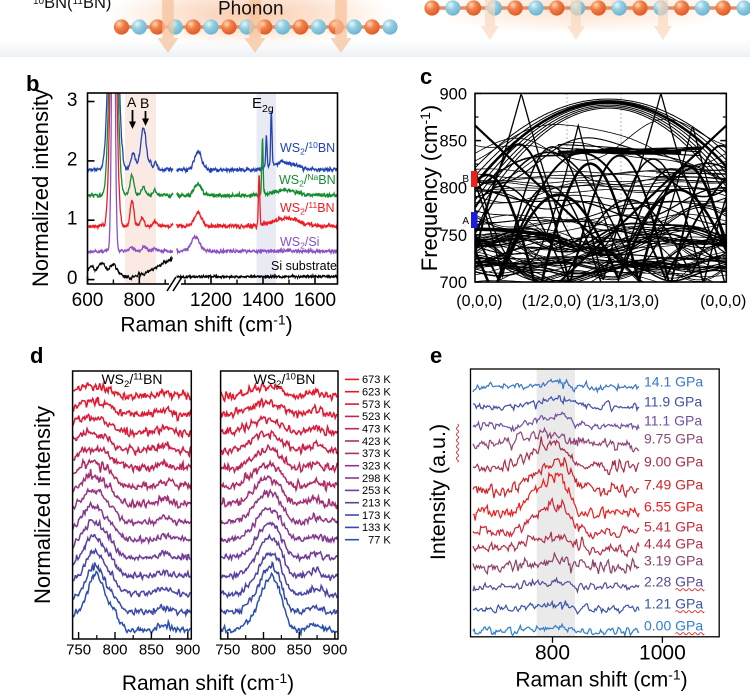  I want to click on svg-text: (1/2,0,0), so click(552, 301).